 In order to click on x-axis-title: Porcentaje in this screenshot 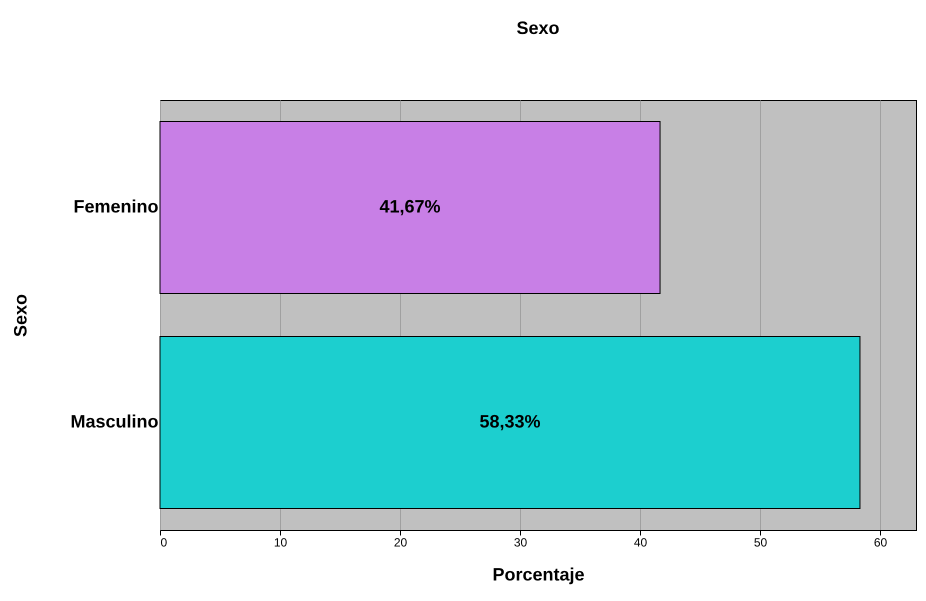, I will do `click(538, 574)`.